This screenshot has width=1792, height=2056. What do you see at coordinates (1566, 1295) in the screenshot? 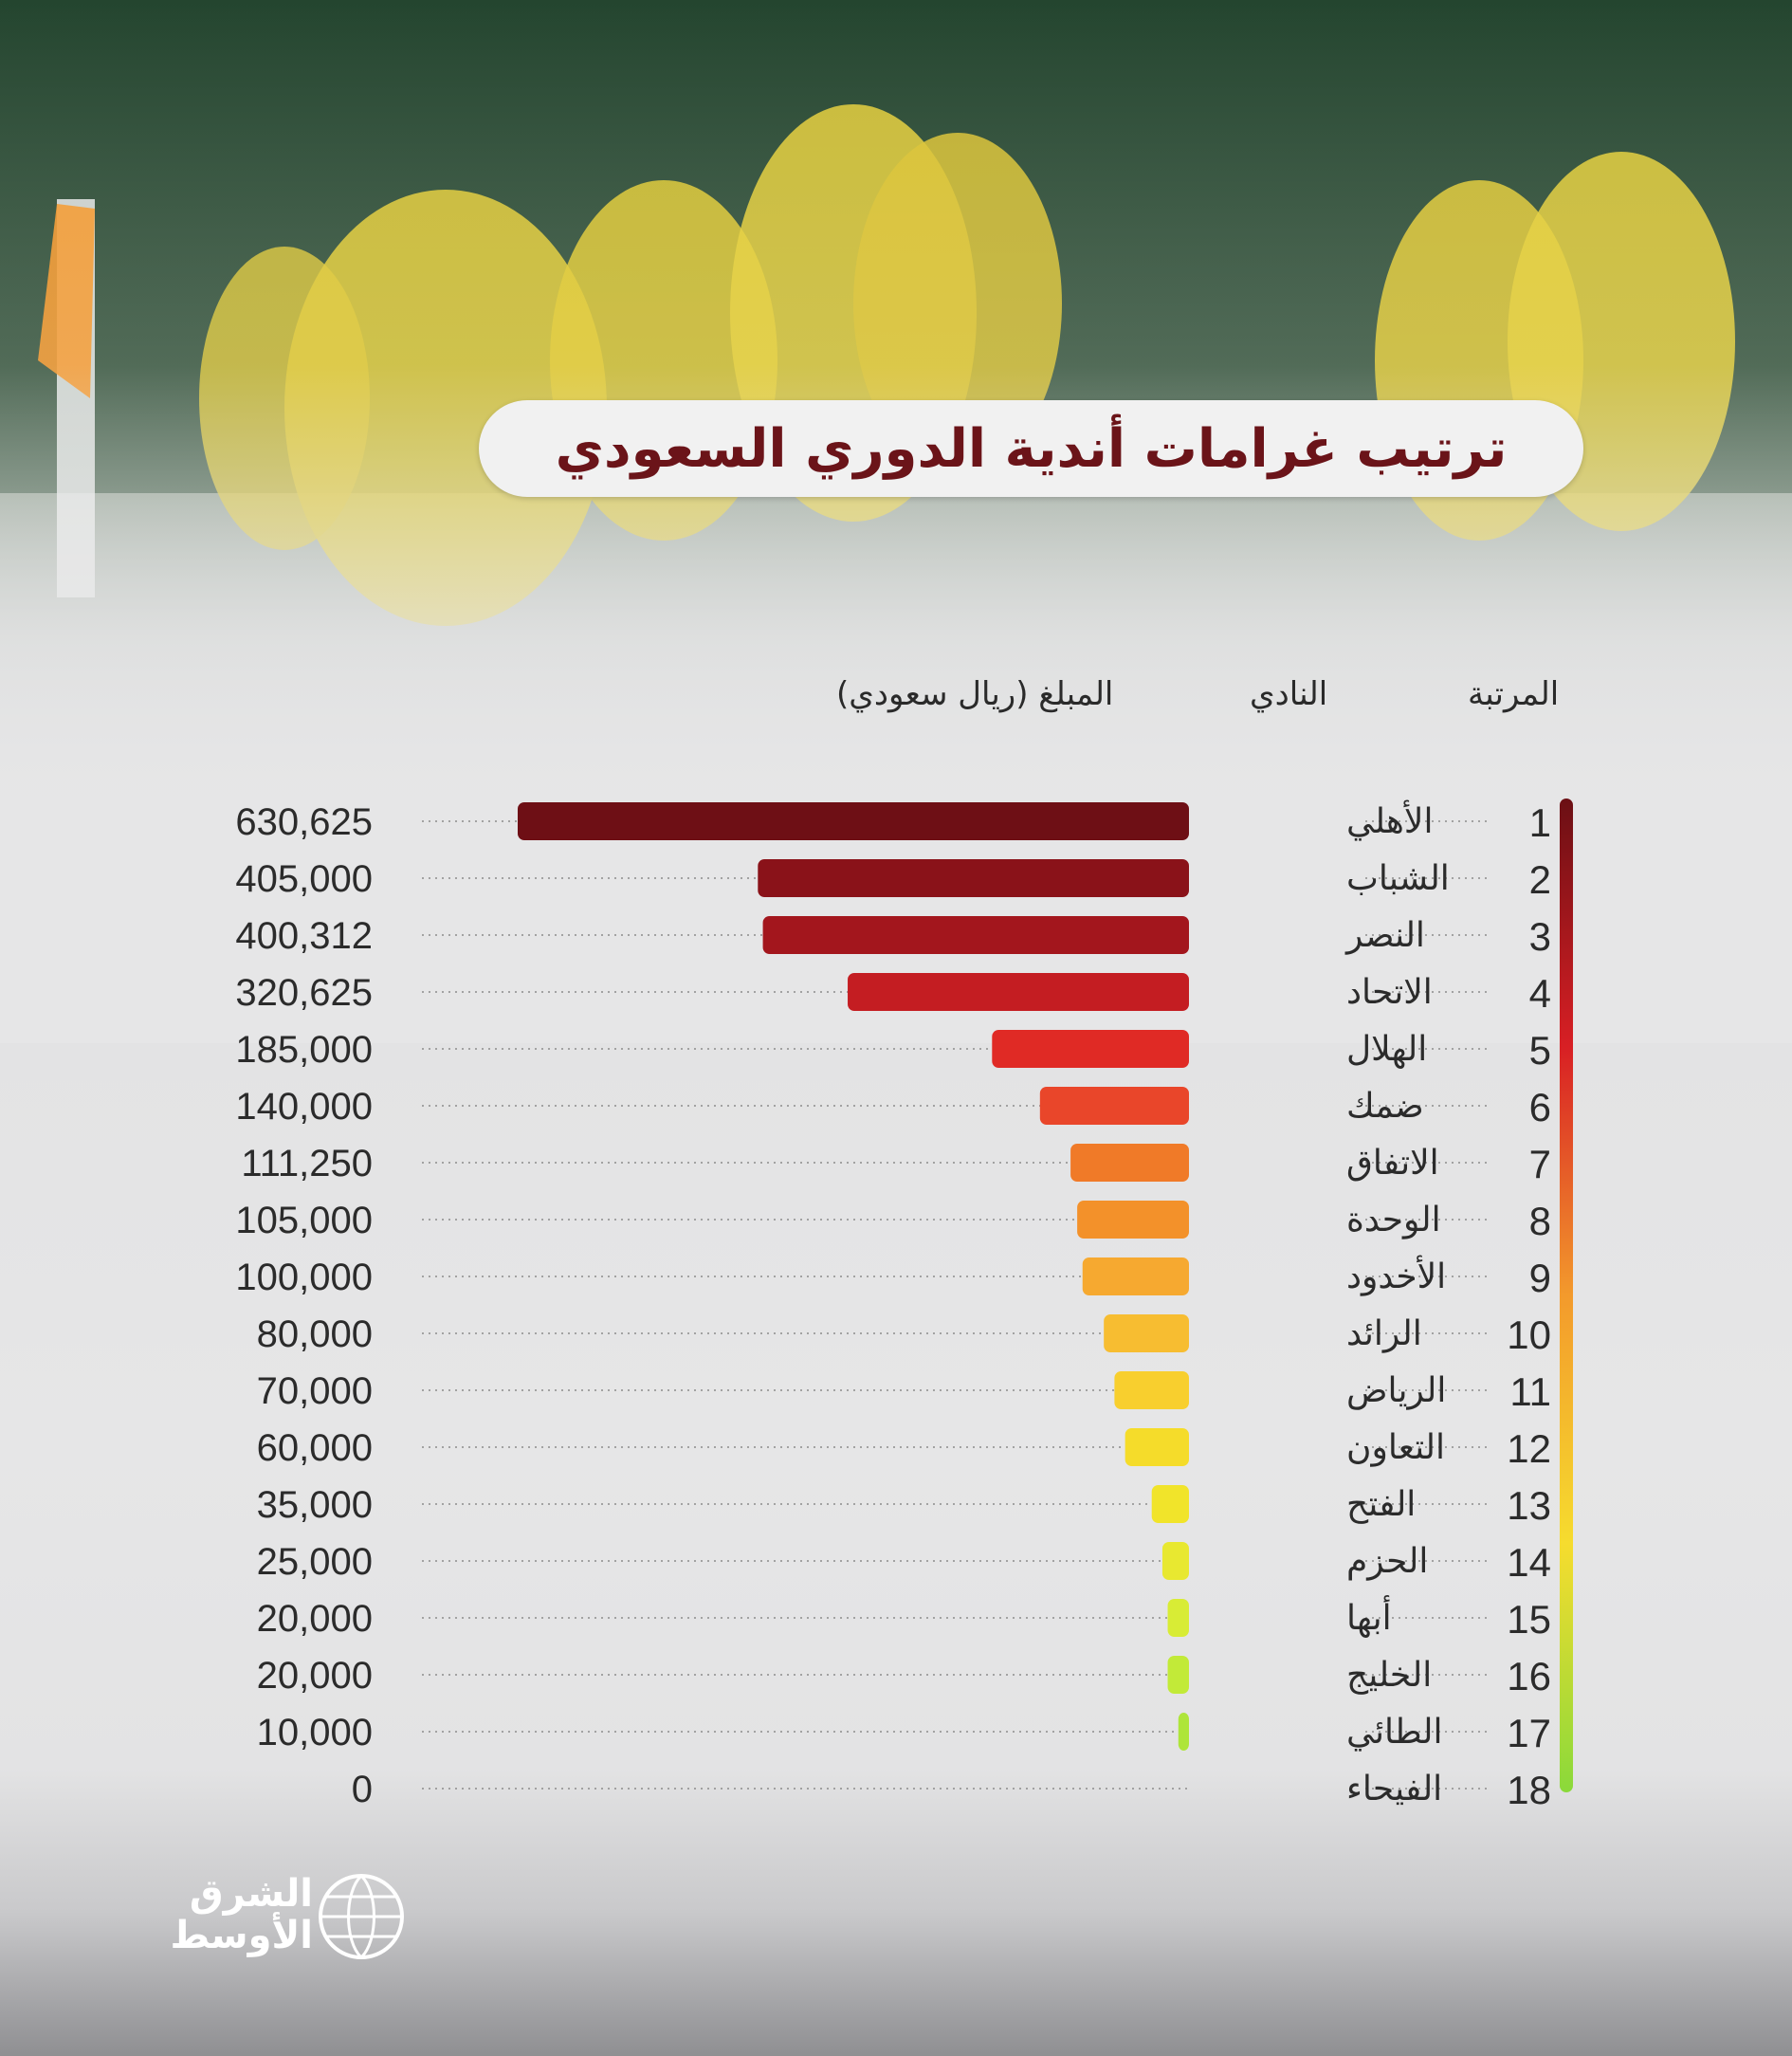
I see `rank-gradient-bar` at bounding box center [1566, 1295].